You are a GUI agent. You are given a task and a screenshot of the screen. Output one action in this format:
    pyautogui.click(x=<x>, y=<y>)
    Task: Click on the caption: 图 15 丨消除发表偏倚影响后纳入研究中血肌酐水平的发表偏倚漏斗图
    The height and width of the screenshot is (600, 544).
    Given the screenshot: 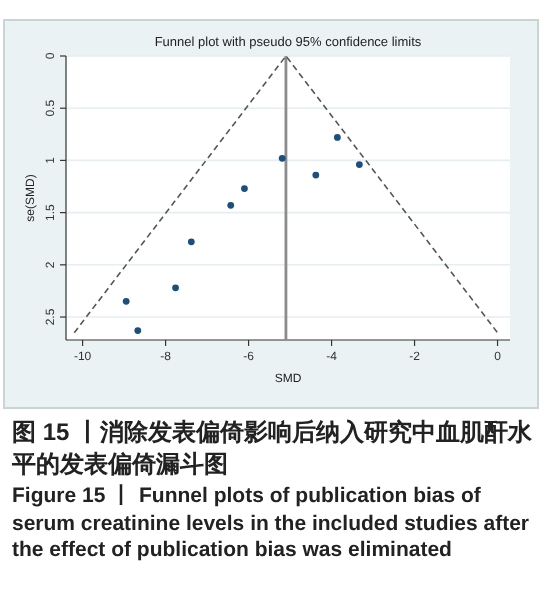 What is the action you would take?
    pyautogui.click(x=273, y=448)
    